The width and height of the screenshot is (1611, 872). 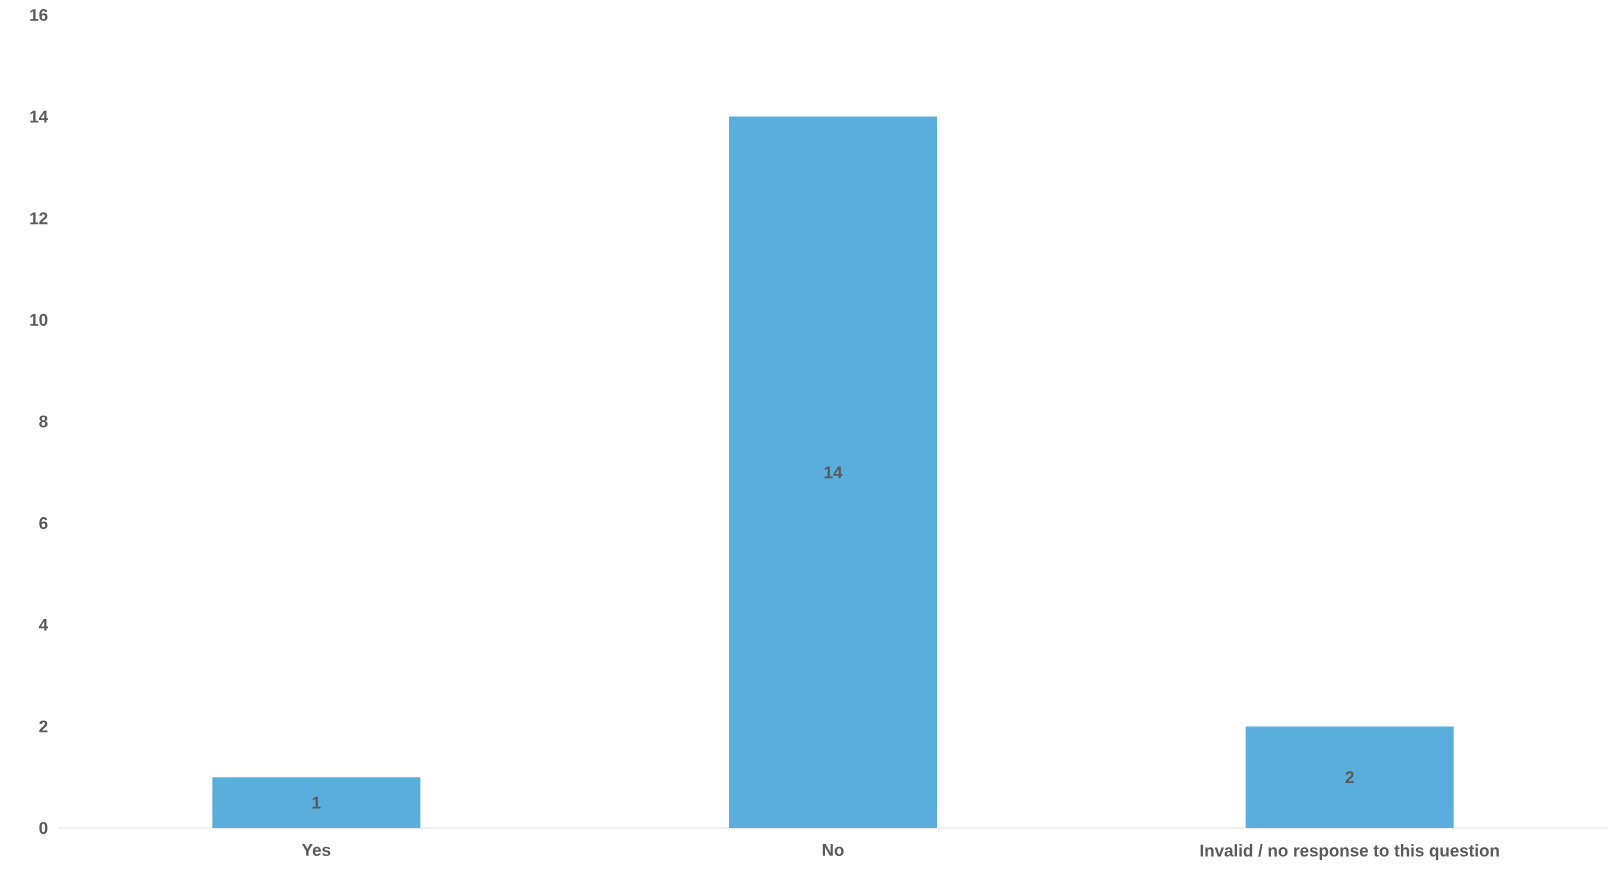 What do you see at coordinates (43, 726) in the screenshot?
I see `y-tick-label: 2` at bounding box center [43, 726].